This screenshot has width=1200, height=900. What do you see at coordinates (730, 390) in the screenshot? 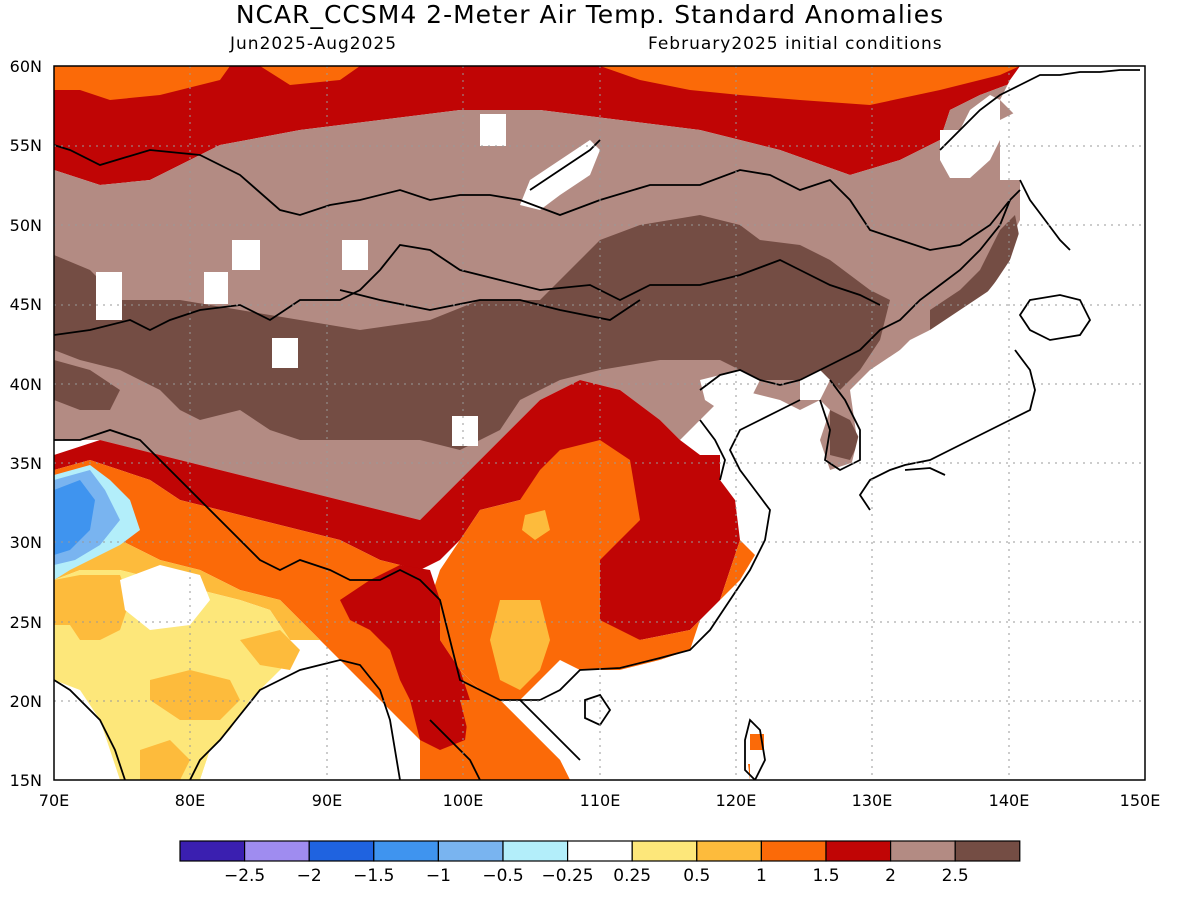
I see `ocean-mask-bohai` at bounding box center [730, 390].